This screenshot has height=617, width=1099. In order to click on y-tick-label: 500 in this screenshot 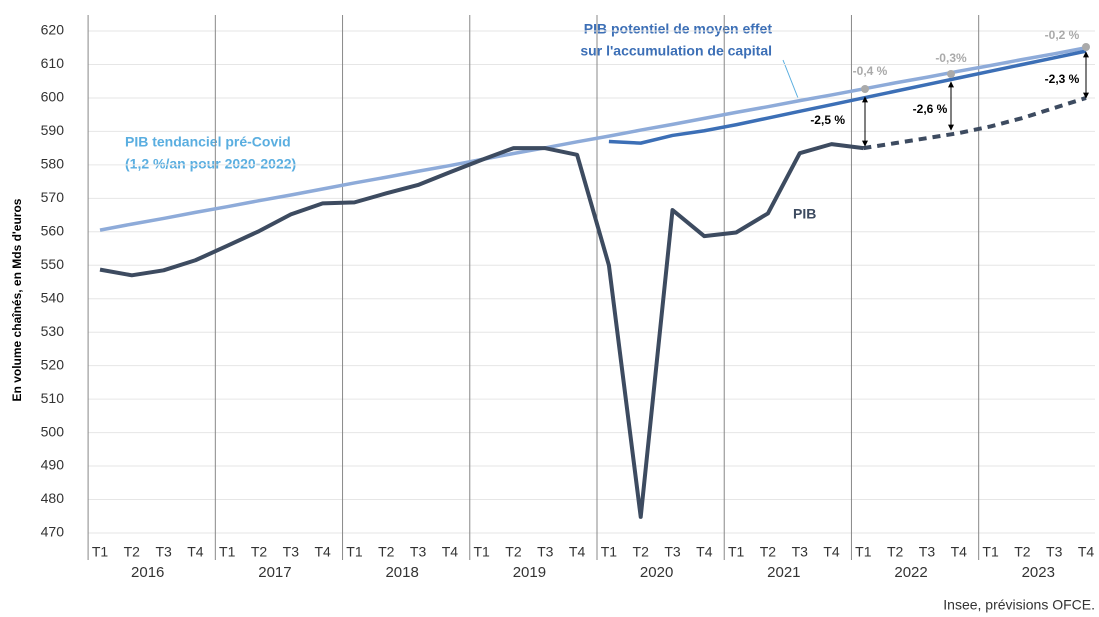, I will do `click(53, 431)`.